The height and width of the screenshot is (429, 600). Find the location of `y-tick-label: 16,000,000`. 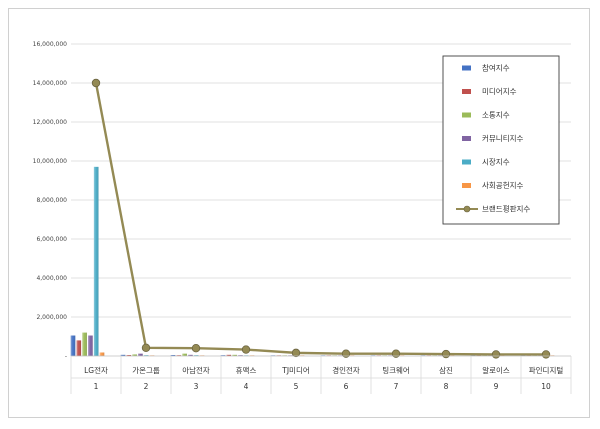

y-tick-label: 16,000,000 is located at coordinates (50, 44).